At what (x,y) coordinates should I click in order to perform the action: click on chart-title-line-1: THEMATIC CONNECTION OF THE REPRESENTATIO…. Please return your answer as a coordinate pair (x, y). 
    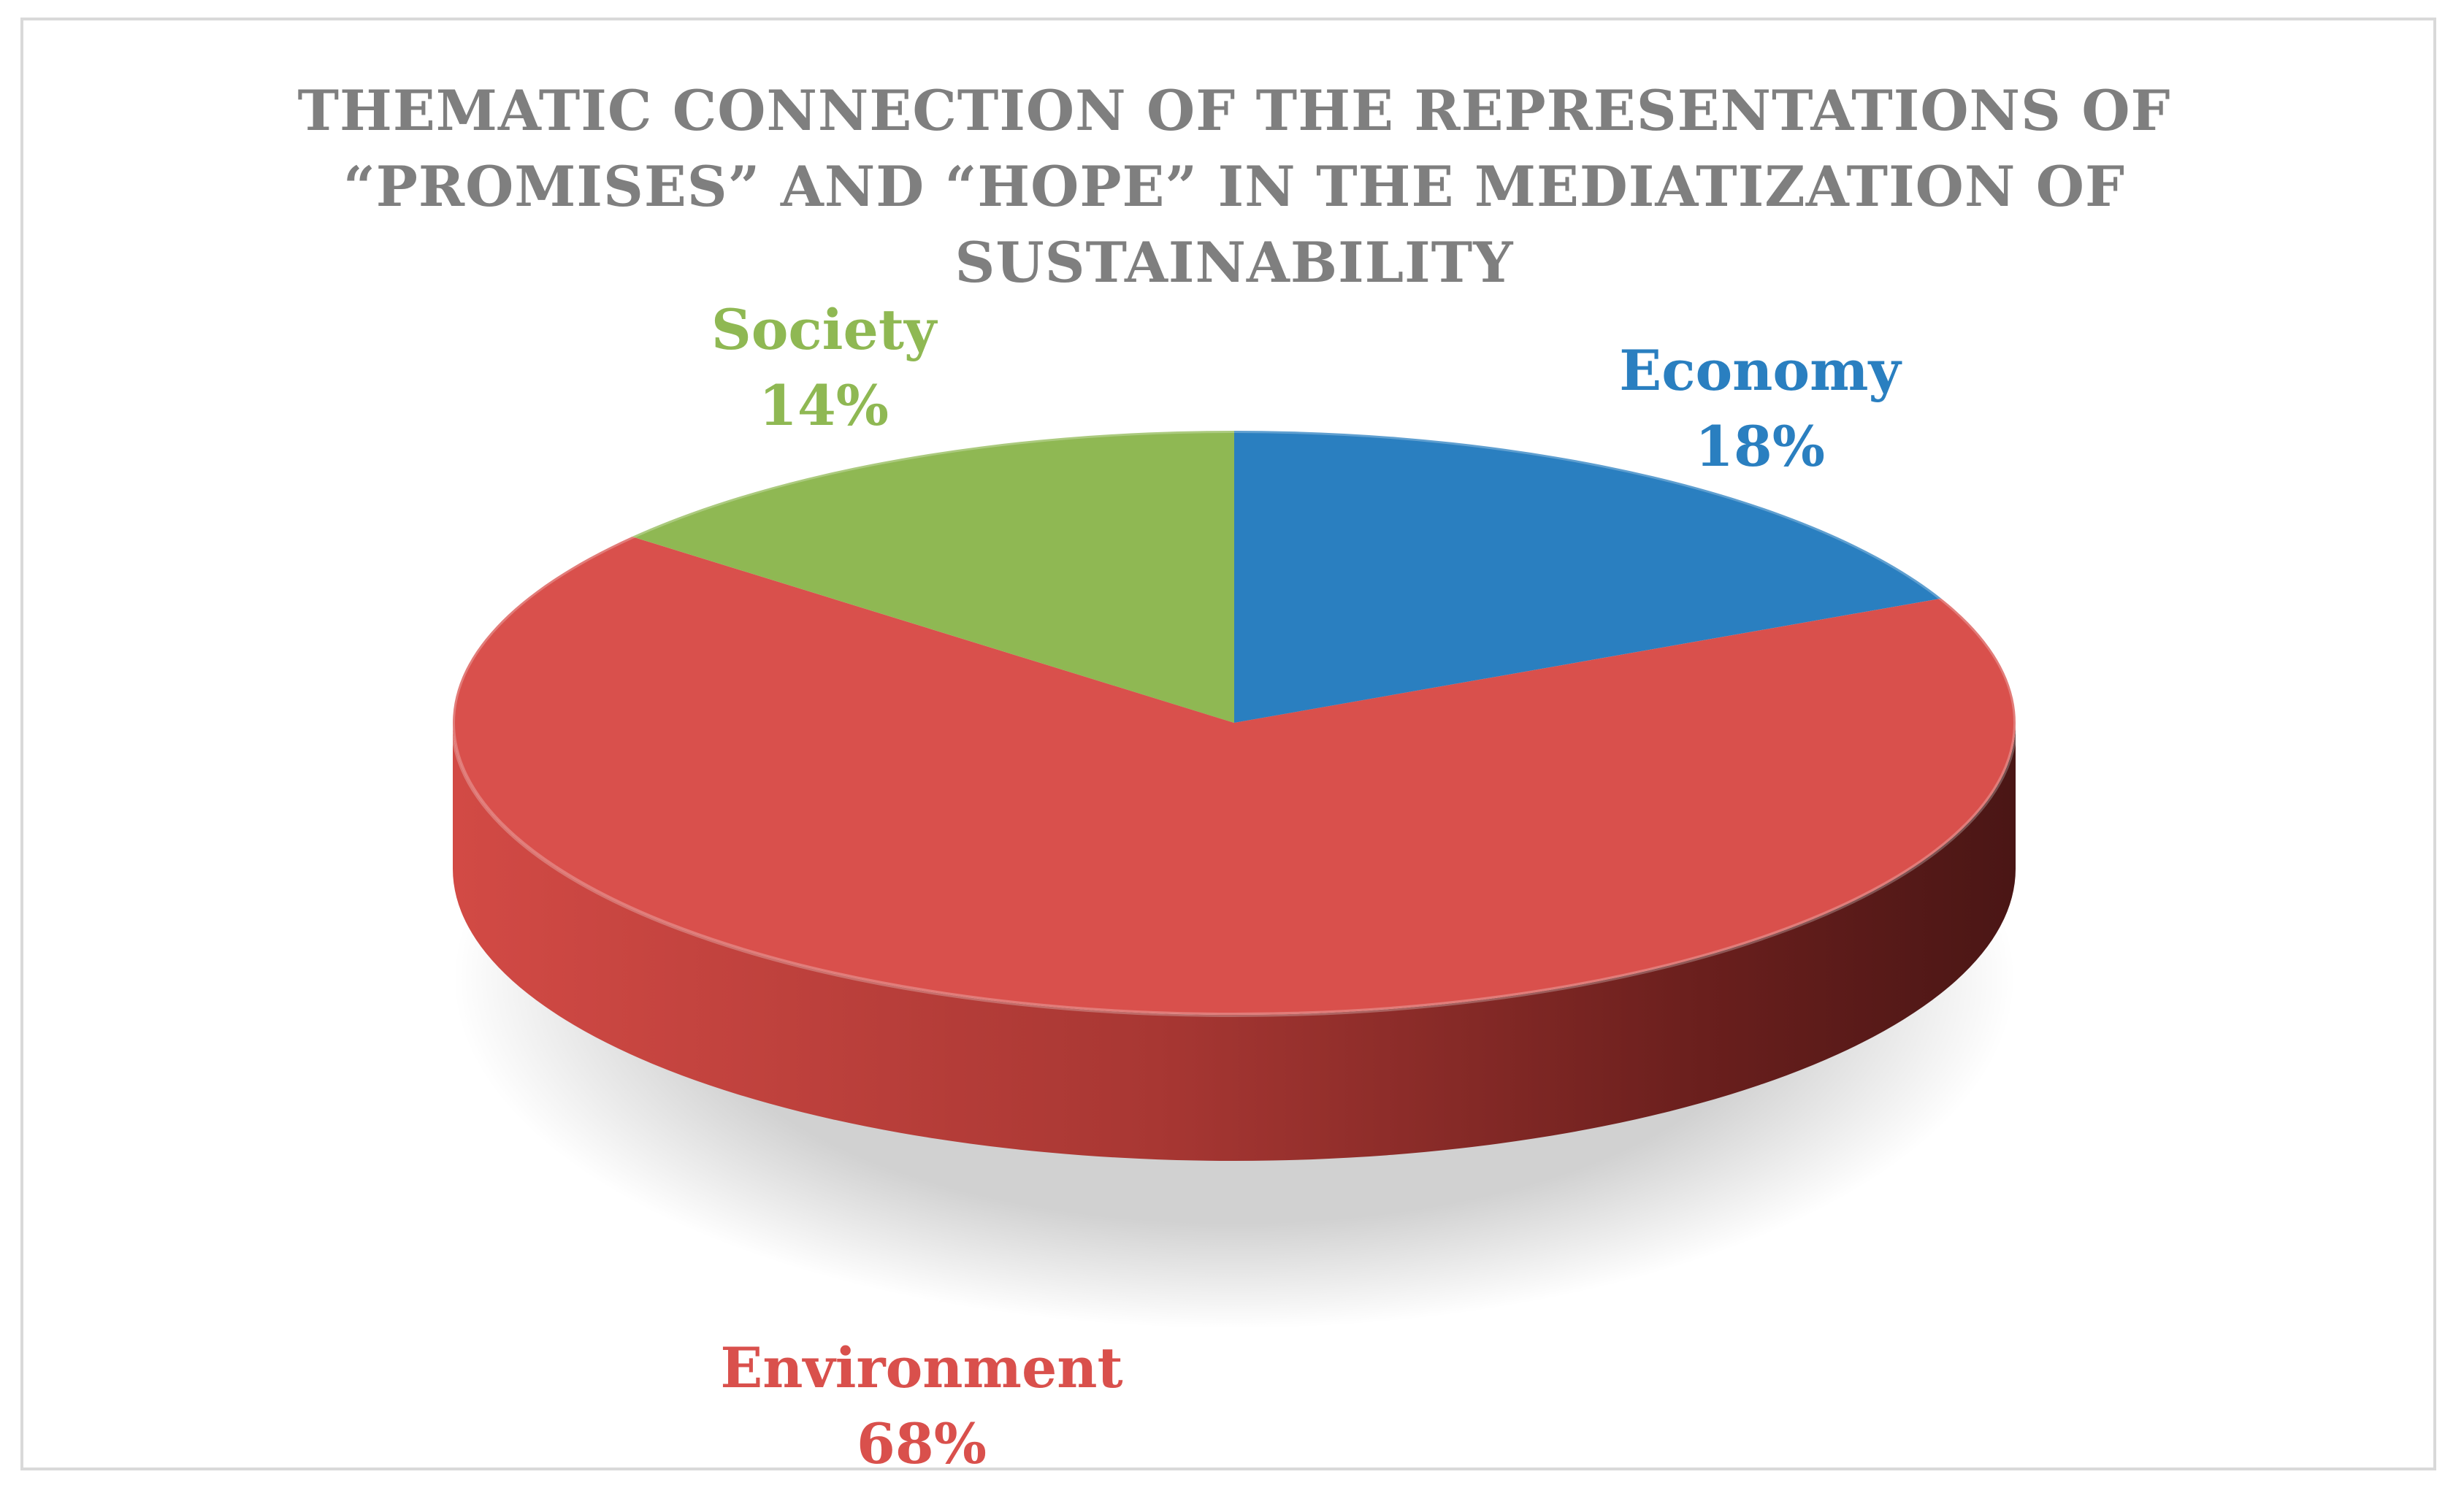
    Looking at the image, I should click on (1234, 110).